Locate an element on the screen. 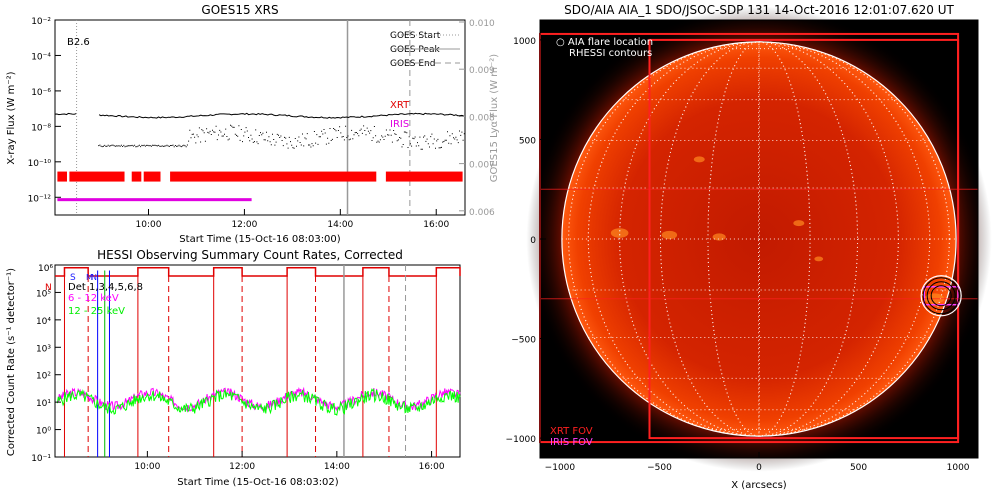 This screenshot has width=1000, height=500. aia-xtick-label: −1000 is located at coordinates (560, 468).